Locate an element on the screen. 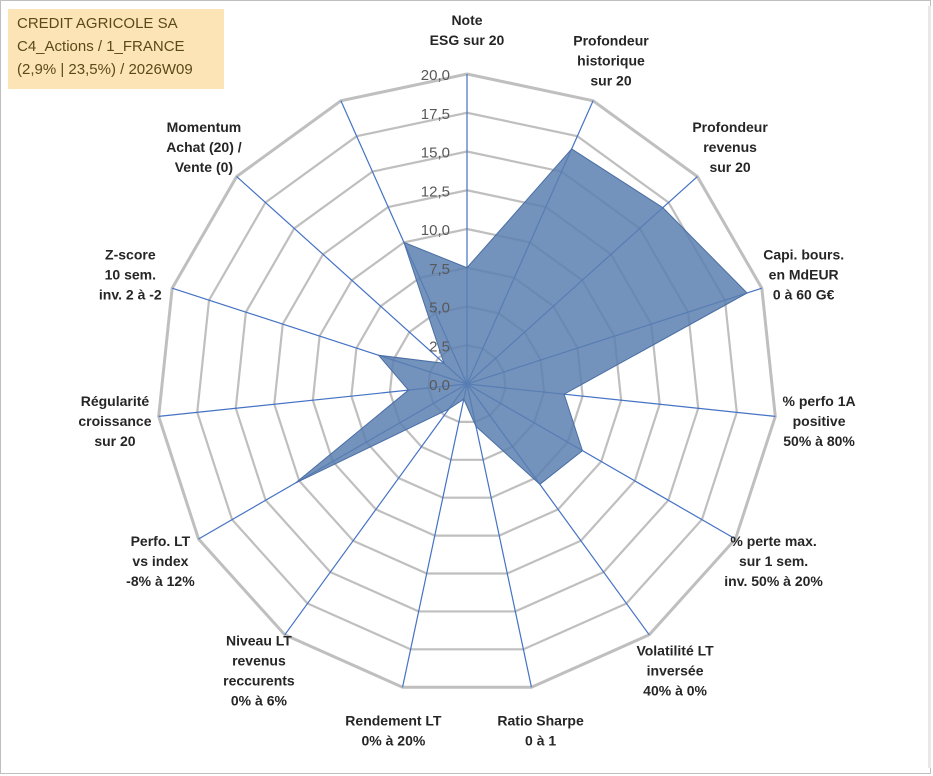 Image resolution: width=933 pixels, height=776 pixels. axis-label-line: Perfo. LT is located at coordinates (161, 541).